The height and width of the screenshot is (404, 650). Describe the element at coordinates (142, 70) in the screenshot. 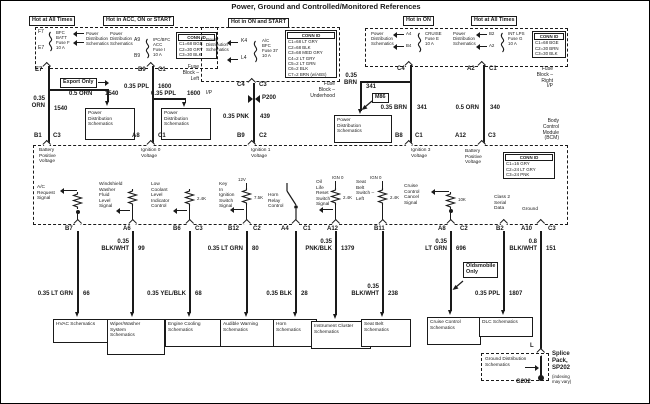

I see `pin-b9: B9` at that location.